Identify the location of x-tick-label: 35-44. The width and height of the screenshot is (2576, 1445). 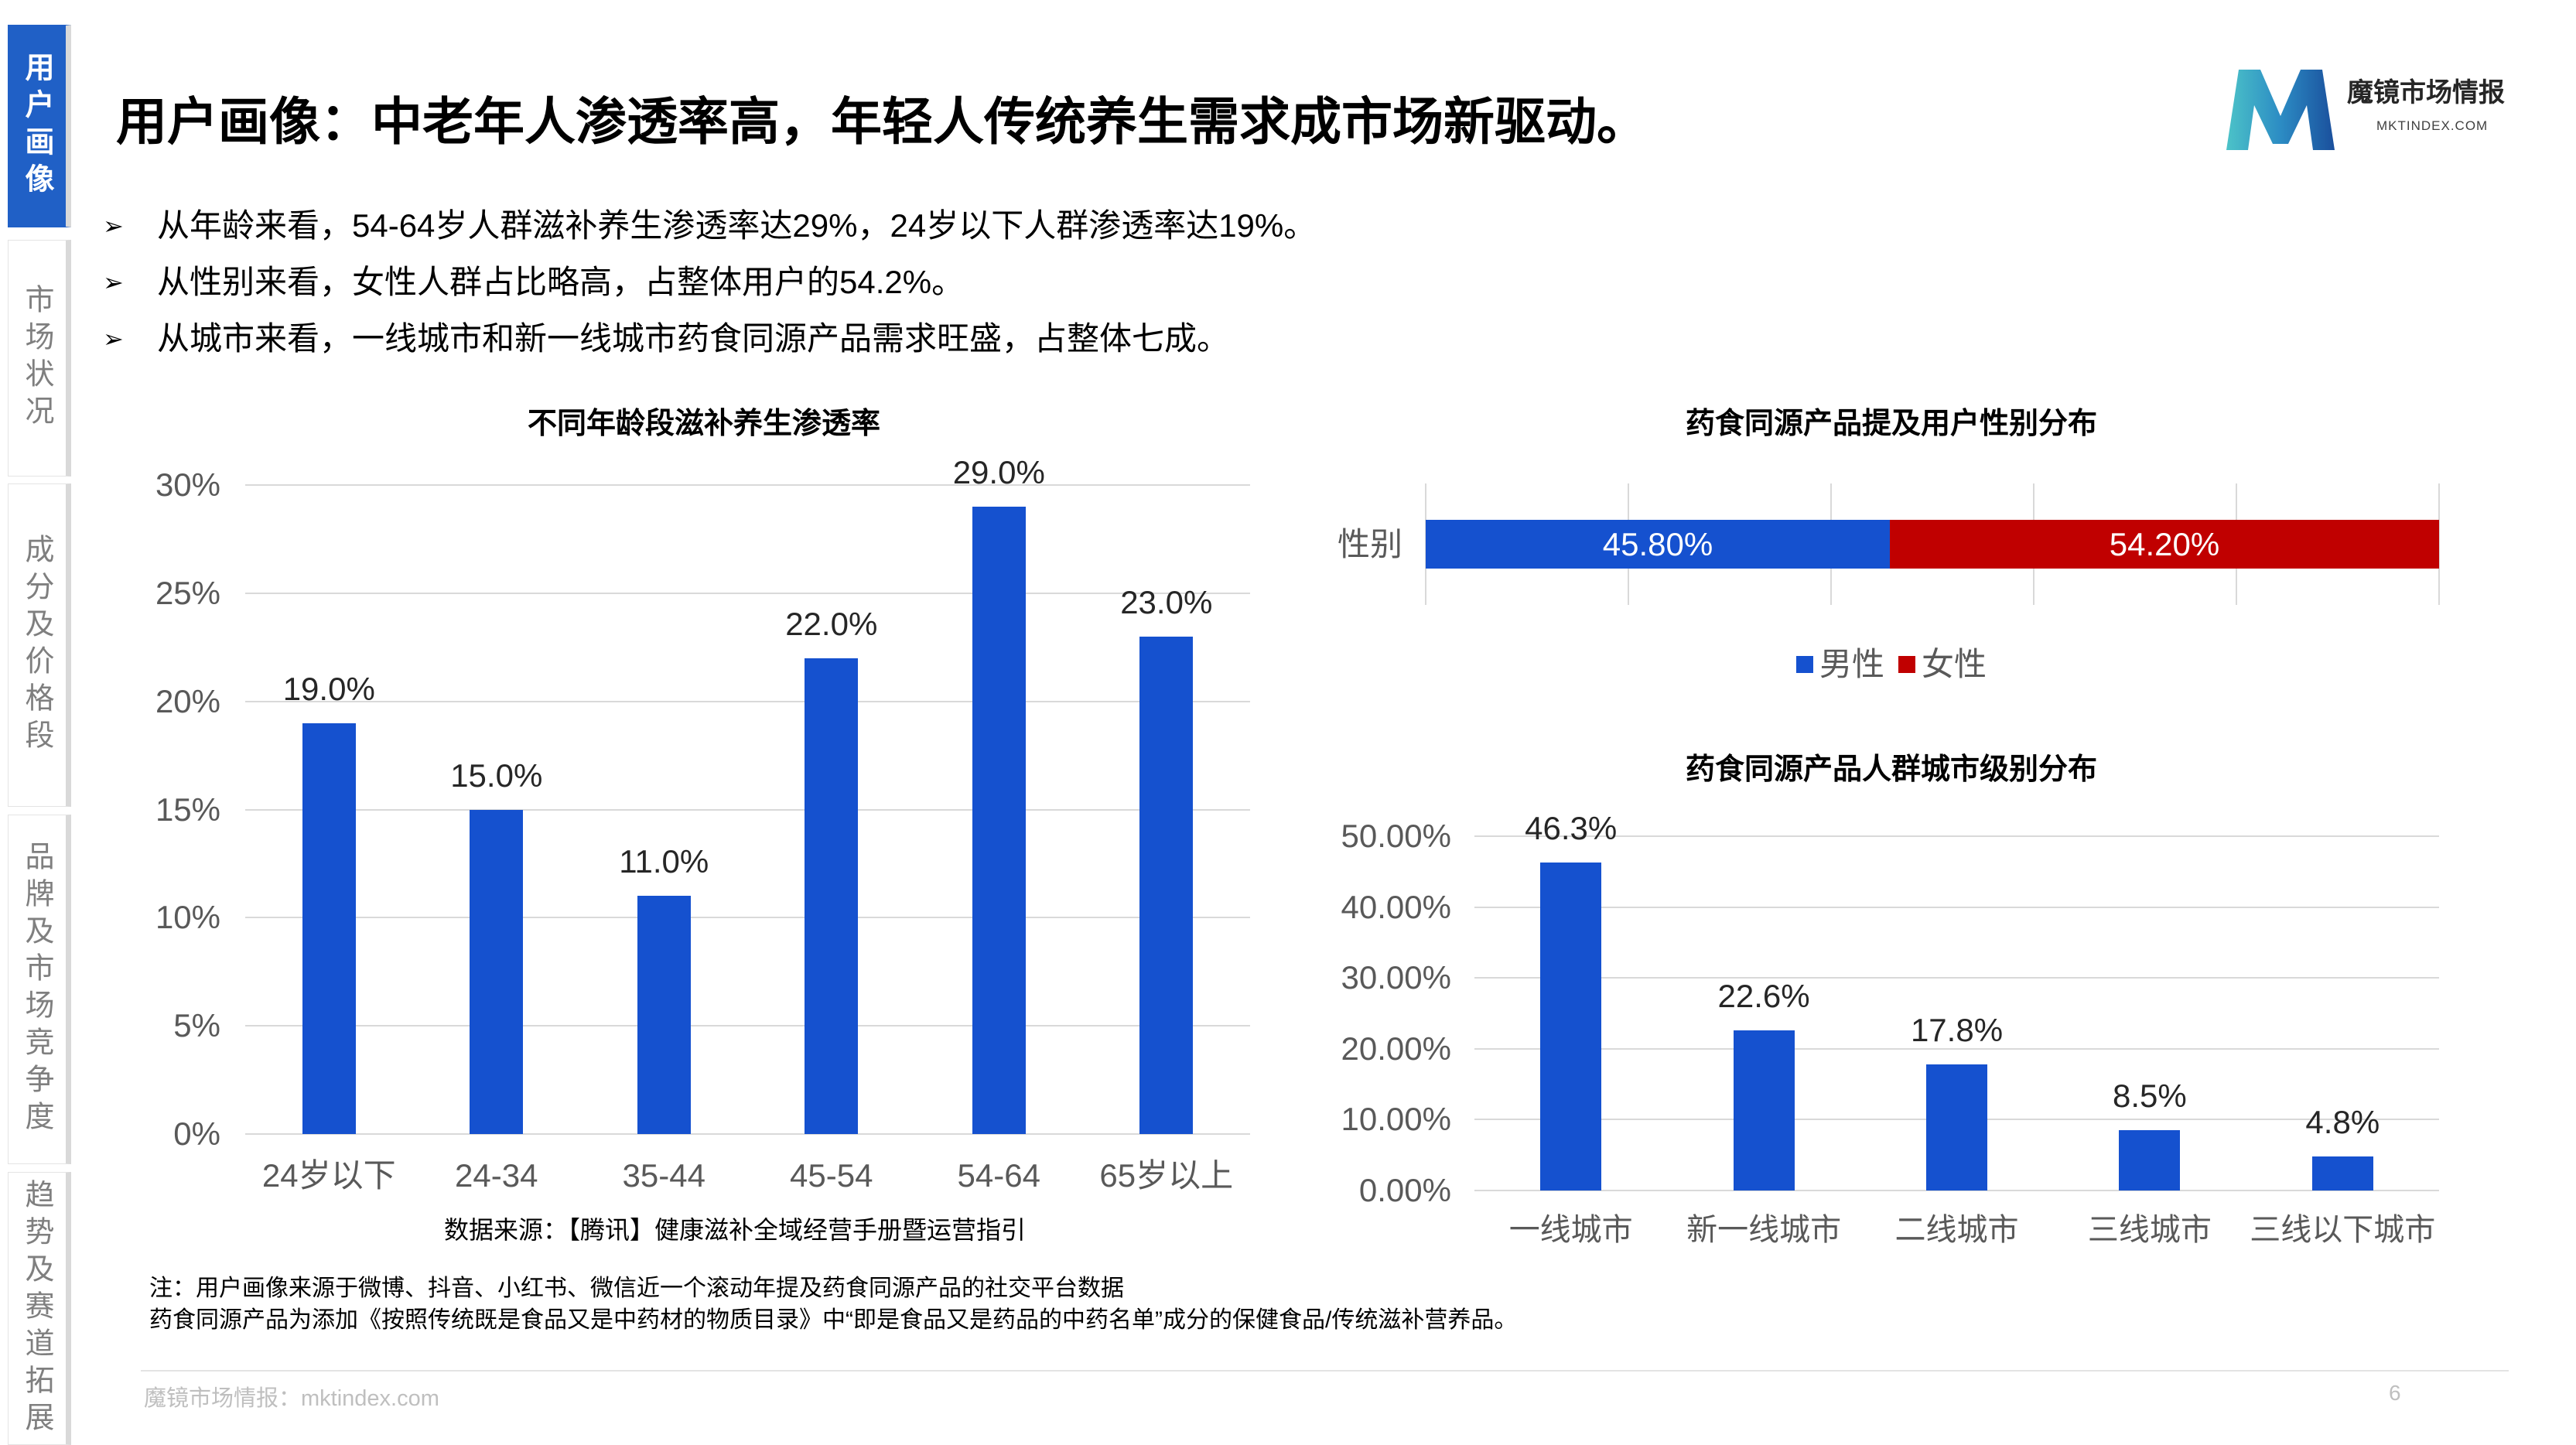
(663, 1175).